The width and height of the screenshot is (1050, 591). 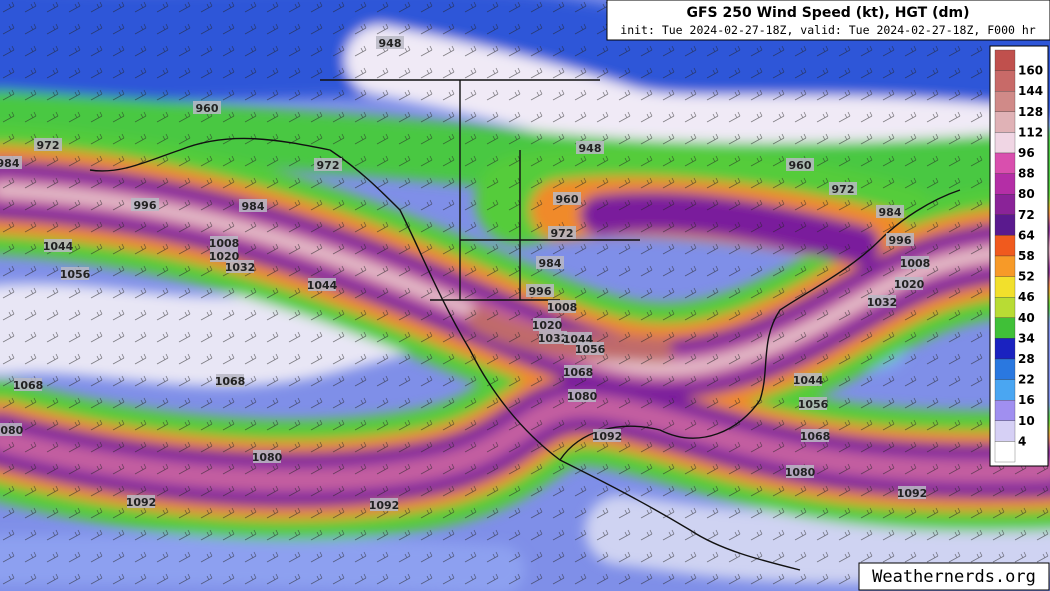 What do you see at coordinates (1026, 297) in the screenshot?
I see `colorbar-label: 46` at bounding box center [1026, 297].